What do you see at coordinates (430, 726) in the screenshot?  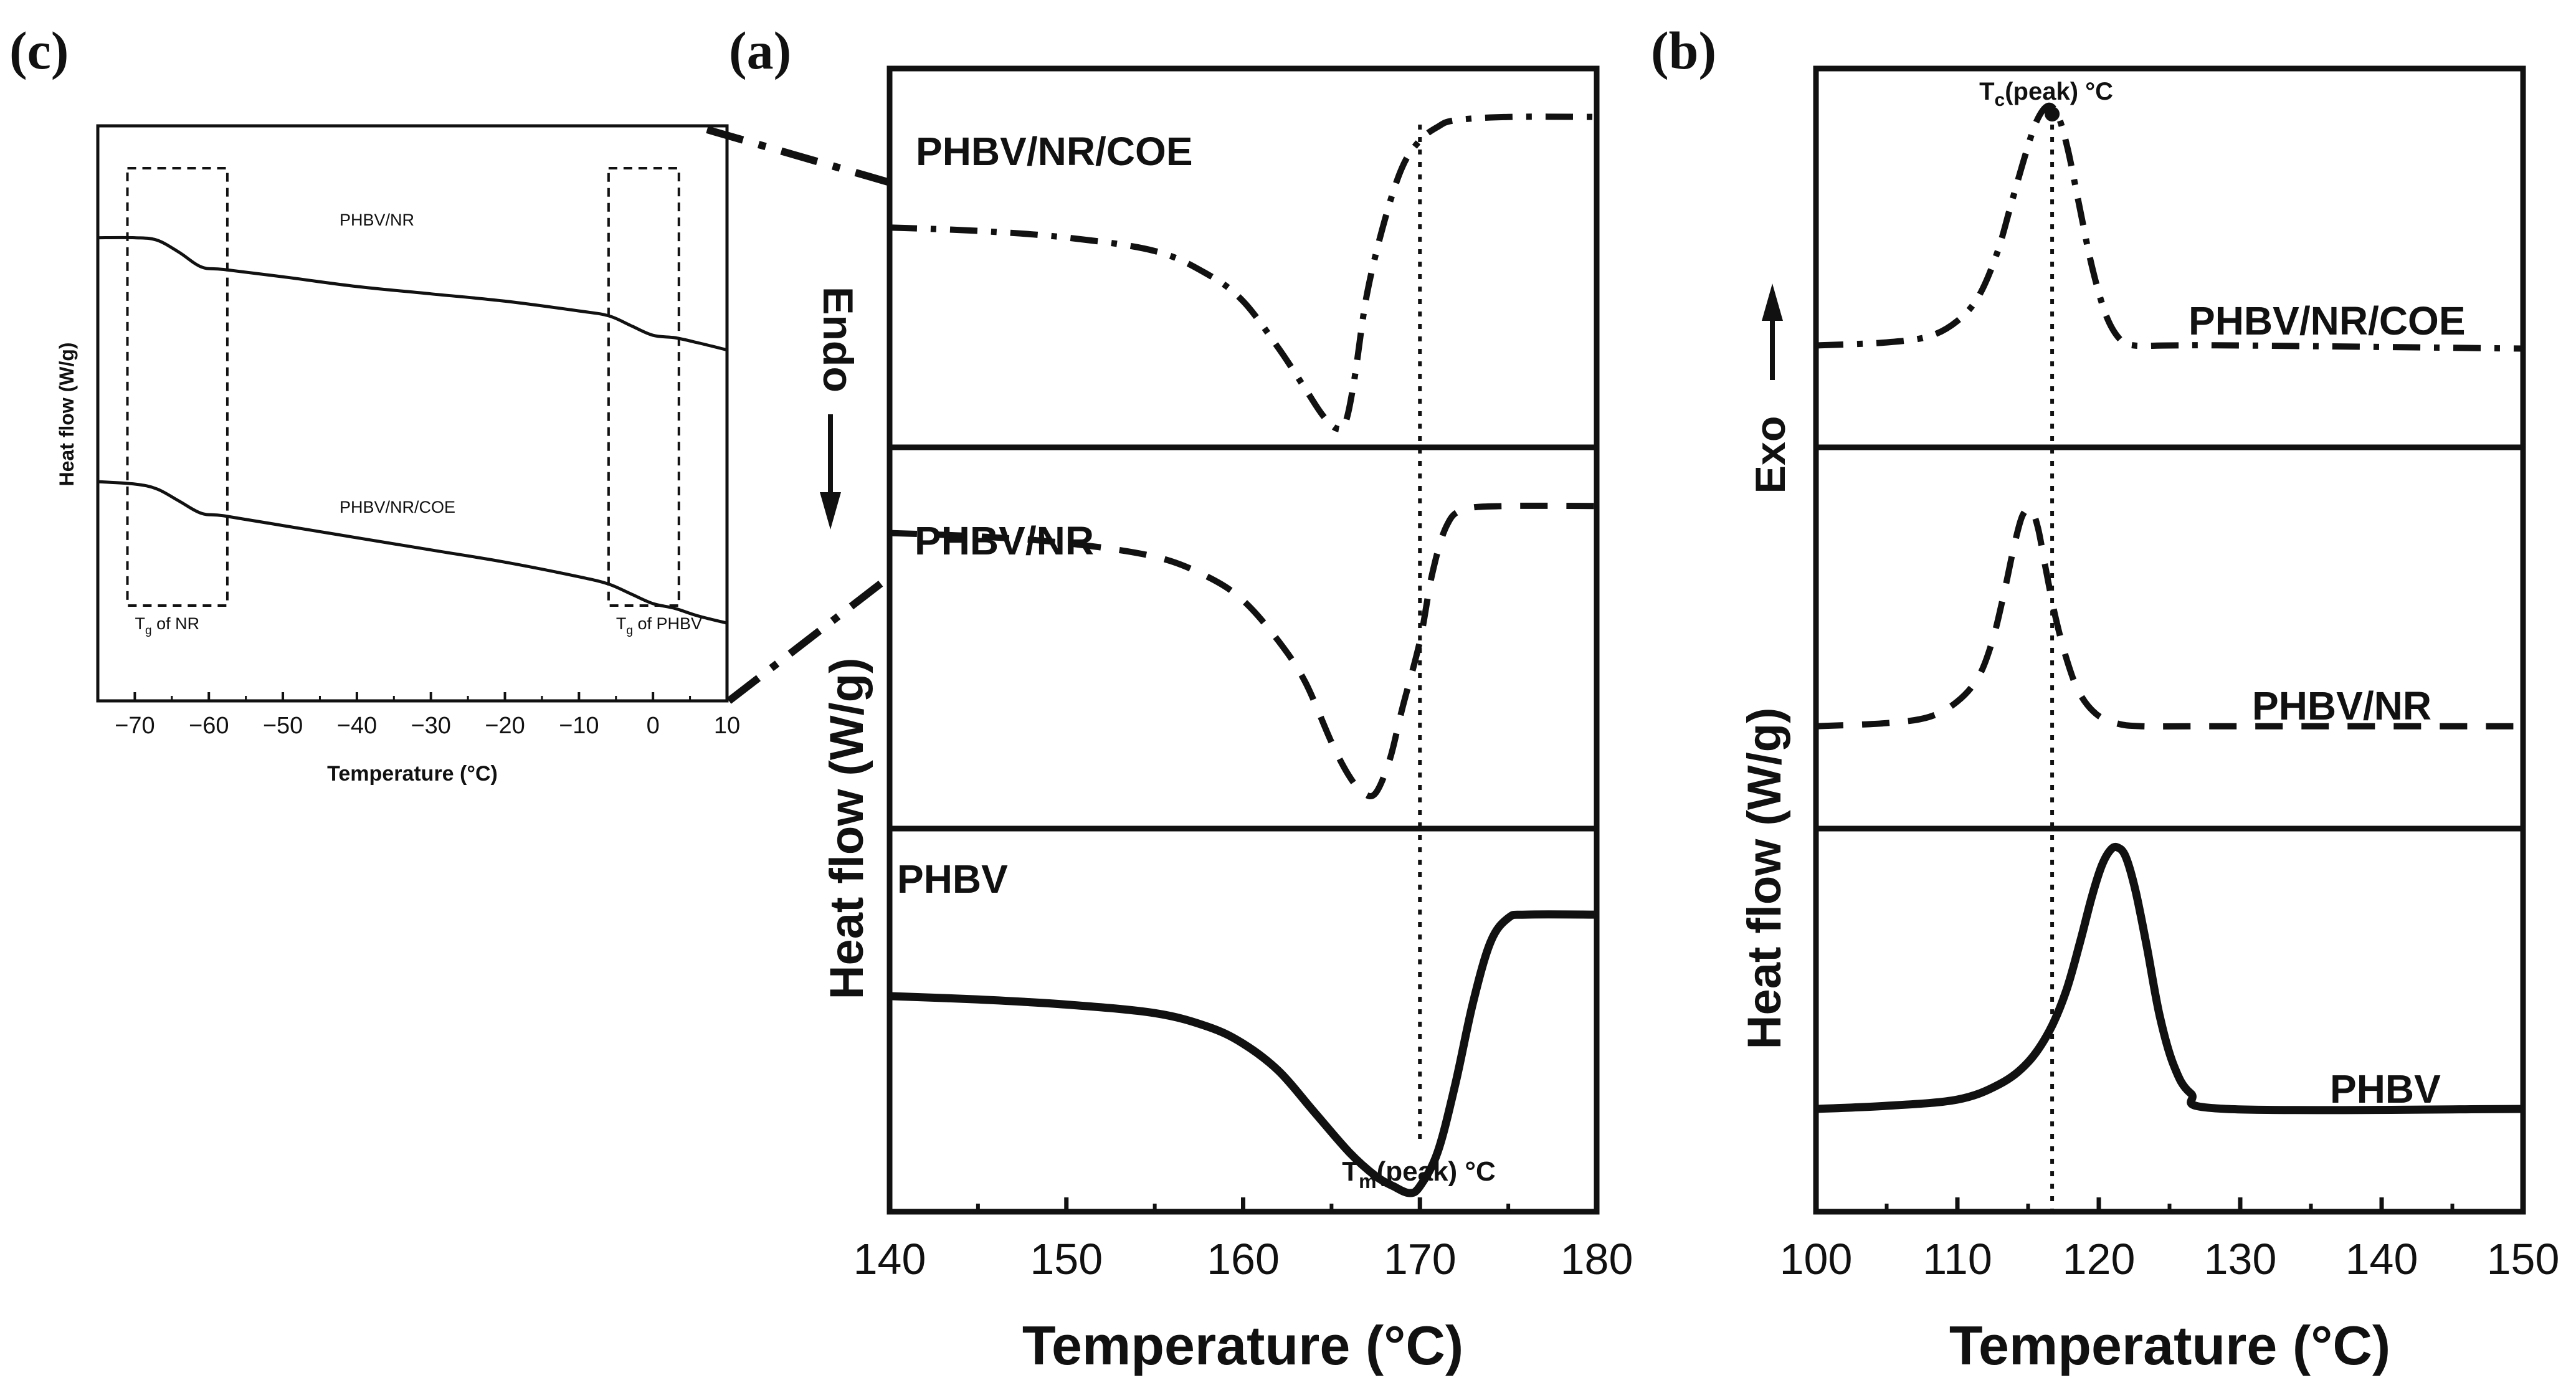 I see `panel-c-x-tick-label: −30` at bounding box center [430, 726].